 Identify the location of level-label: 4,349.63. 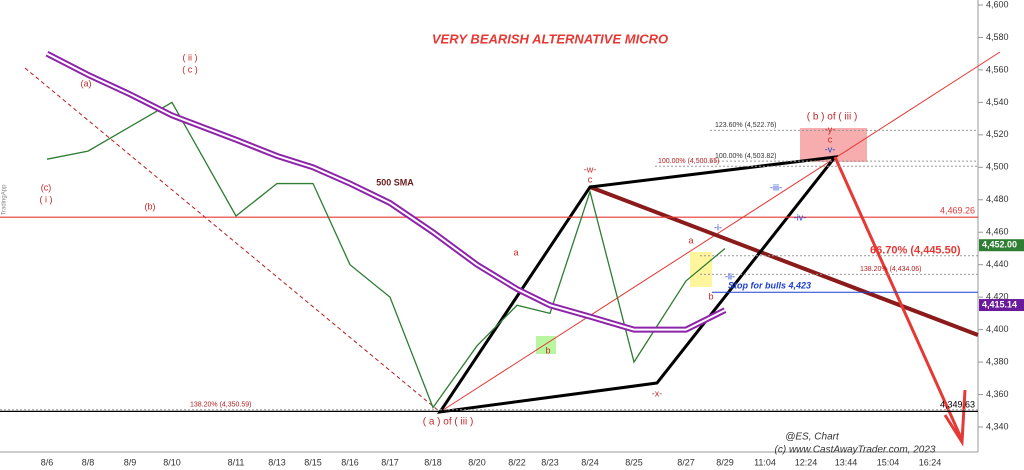
(957, 405).